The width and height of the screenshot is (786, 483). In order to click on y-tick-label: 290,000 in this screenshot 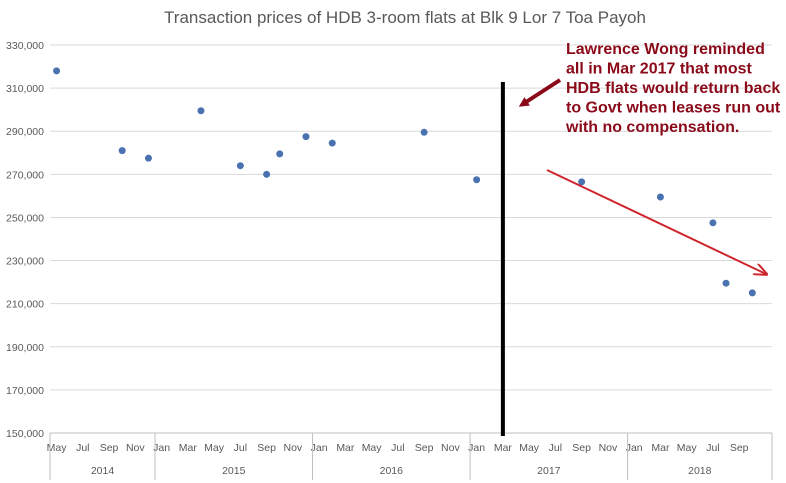, I will do `click(25, 132)`.